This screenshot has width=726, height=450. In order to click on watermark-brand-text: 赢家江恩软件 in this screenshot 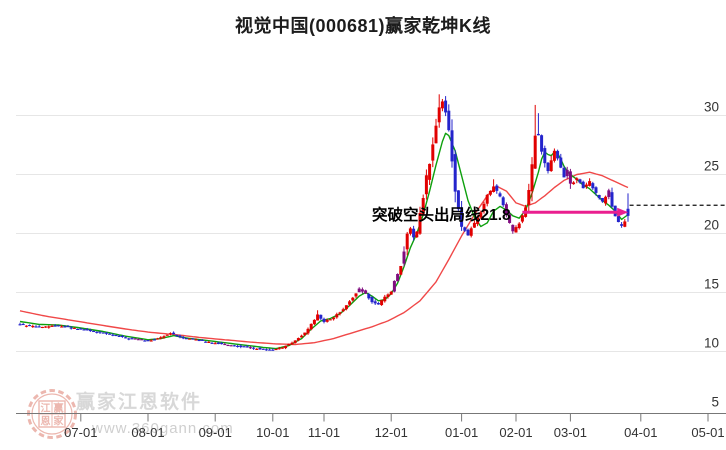, I will do `click(139, 402)`.